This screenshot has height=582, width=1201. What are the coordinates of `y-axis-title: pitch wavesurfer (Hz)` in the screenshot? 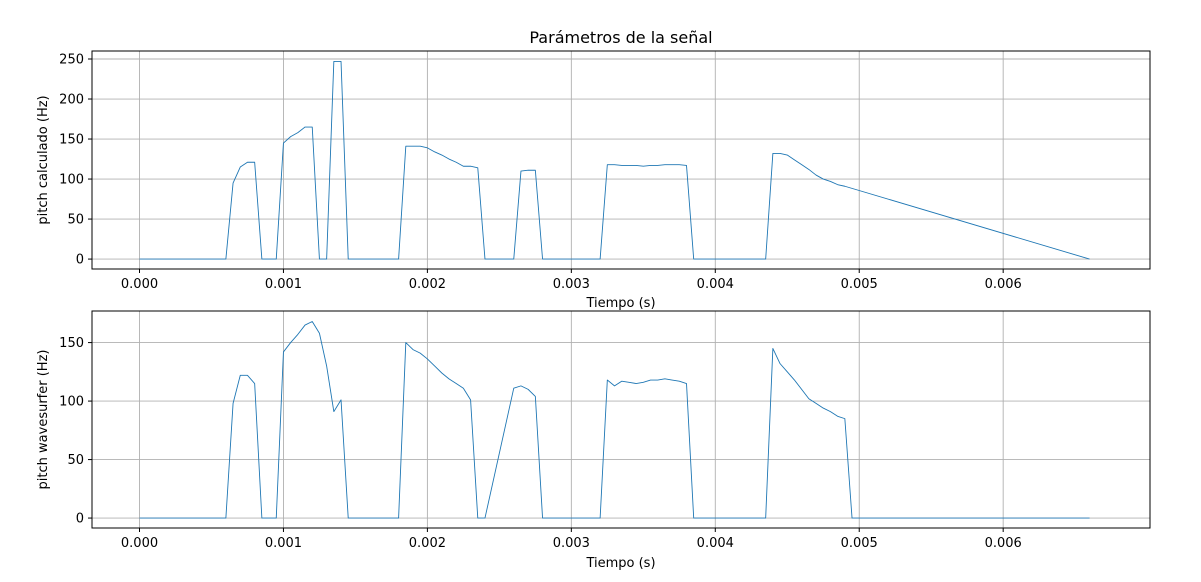 It's located at (43, 420).